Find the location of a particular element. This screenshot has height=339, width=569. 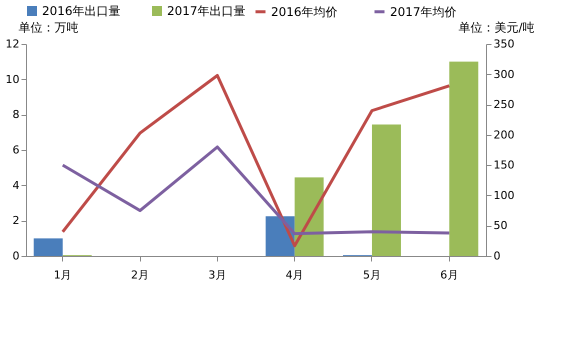

y2-tick-label: 100 is located at coordinates (504, 195).